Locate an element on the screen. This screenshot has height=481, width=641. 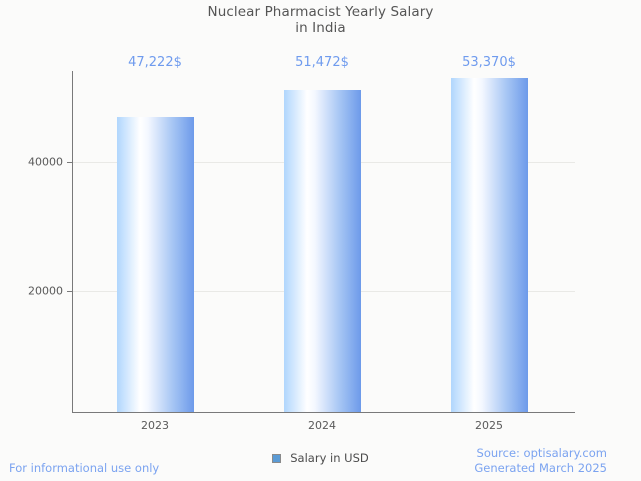
chart-title-line-1: Nuclear Pharmacist Yearly Salary is located at coordinates (320, 12).